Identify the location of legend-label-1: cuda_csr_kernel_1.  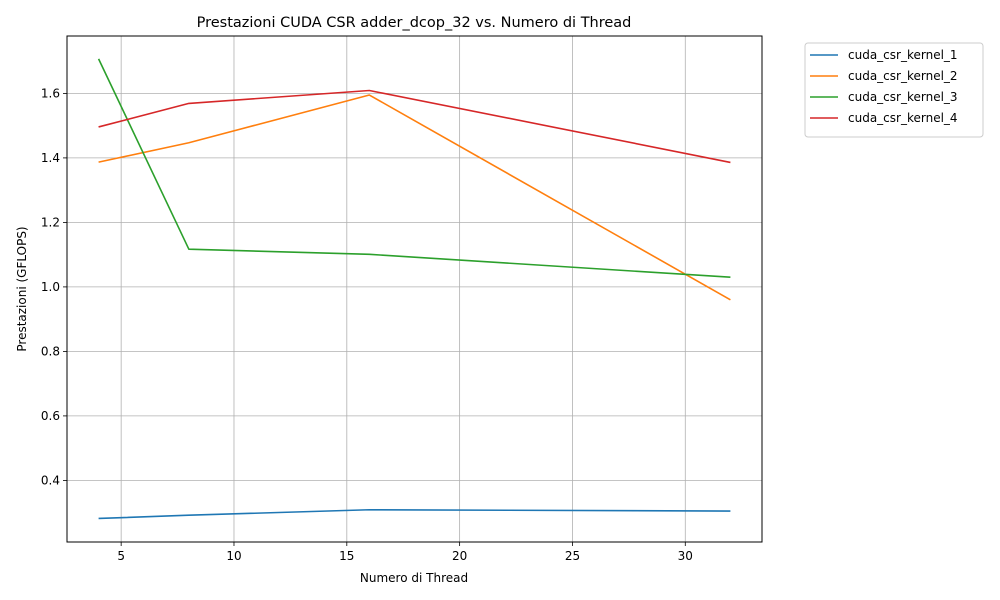
(903, 55).